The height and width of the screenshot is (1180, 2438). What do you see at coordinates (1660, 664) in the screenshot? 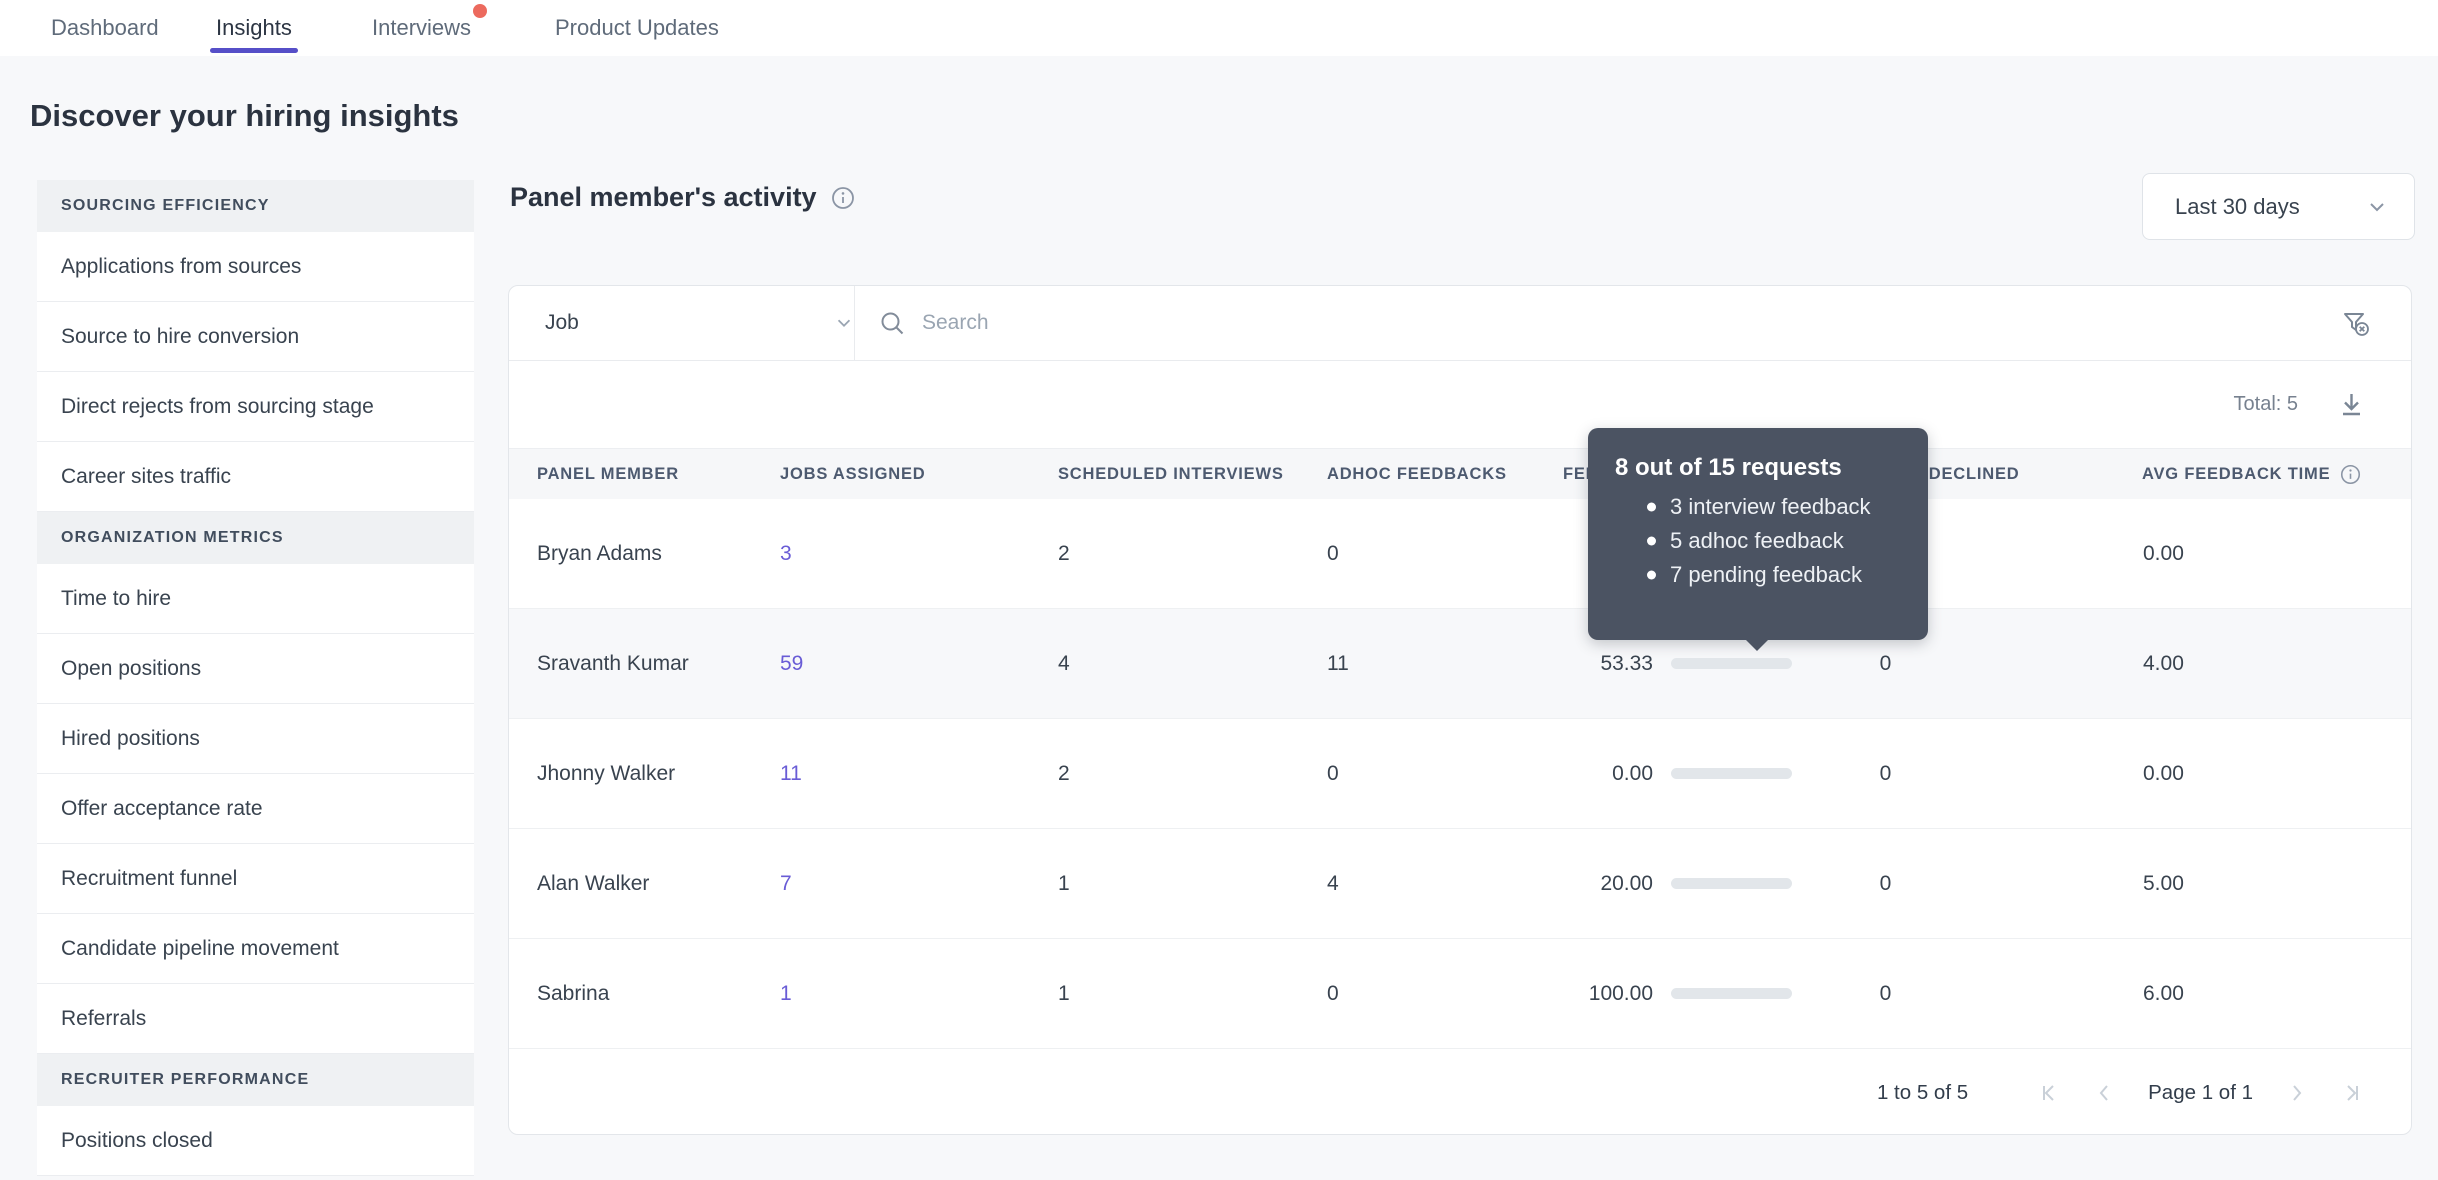
I see `feedbacks-submitted-cell: 53.33` at bounding box center [1660, 664].